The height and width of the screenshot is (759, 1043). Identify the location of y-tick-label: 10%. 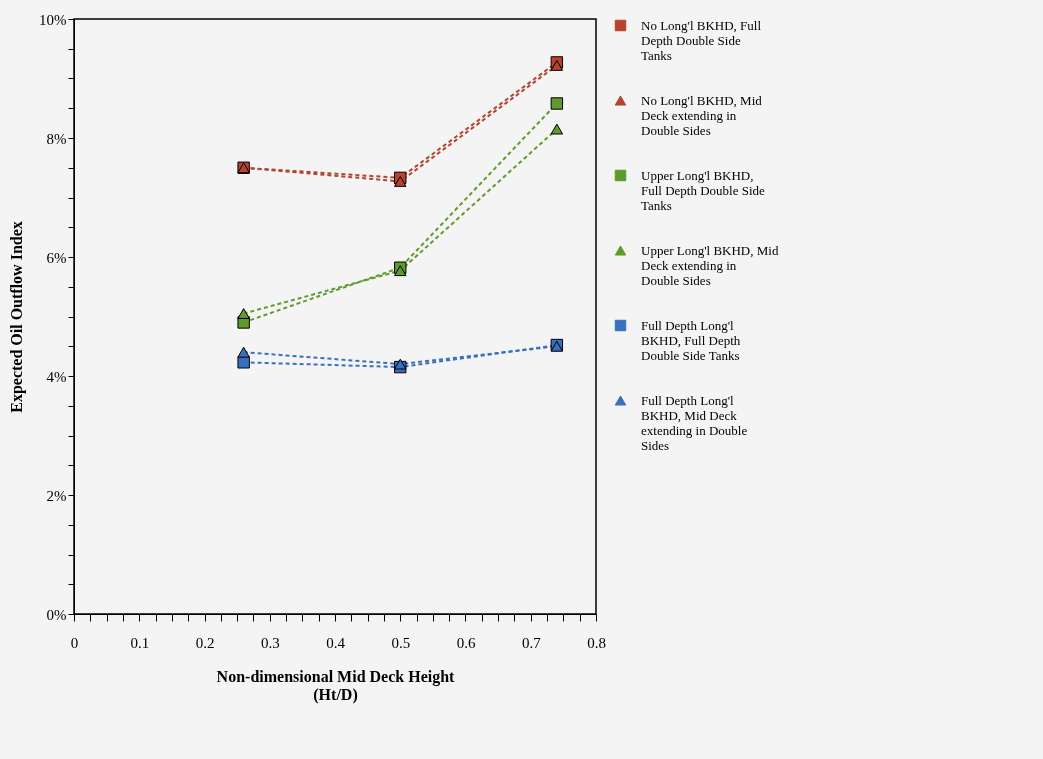
(53, 19).